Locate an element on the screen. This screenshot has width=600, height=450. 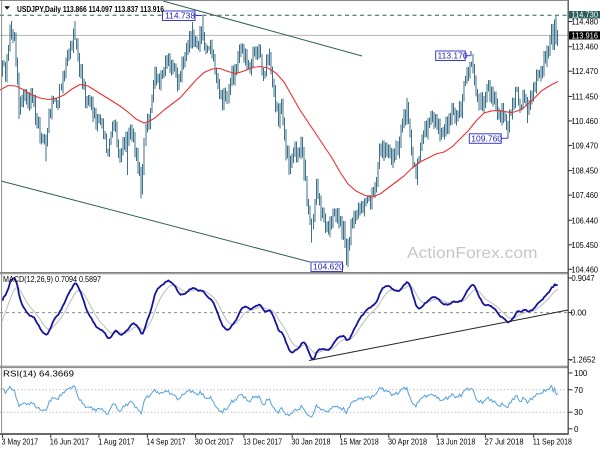
svg-text: 110.460 is located at coordinates (585, 121).